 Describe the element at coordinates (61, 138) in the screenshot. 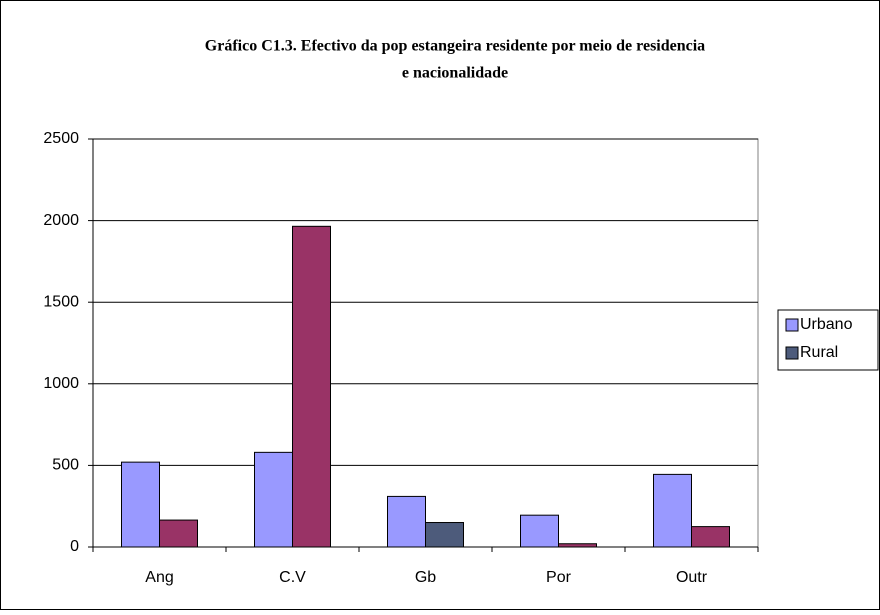

I see `y-tick-label: 2500` at that location.